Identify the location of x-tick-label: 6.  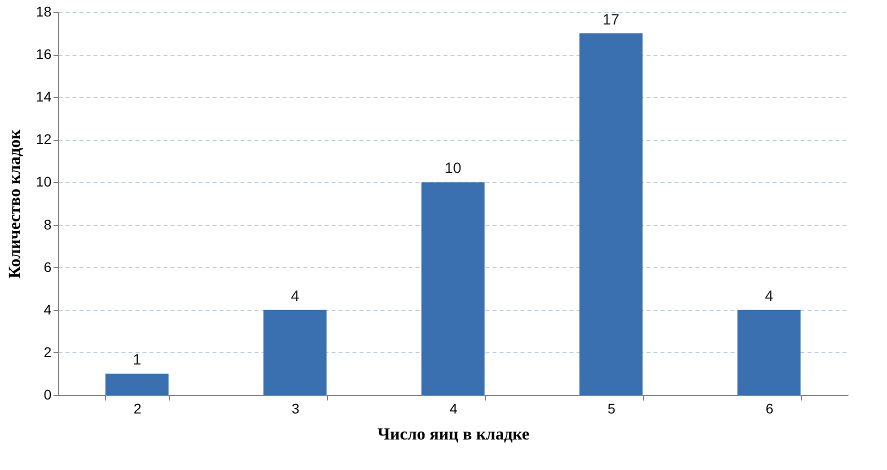
(770, 408).